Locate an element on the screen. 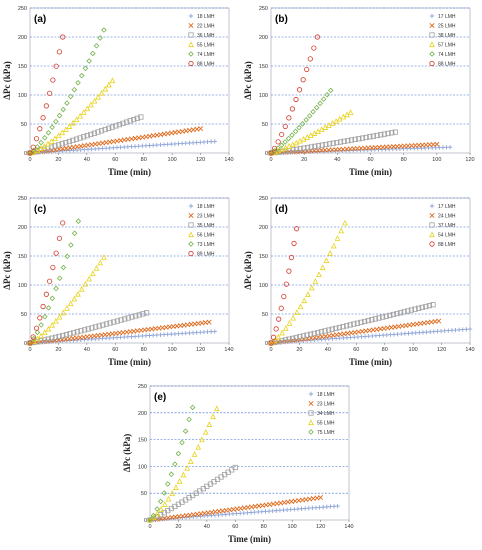  x-tick-label: 40 is located at coordinates (207, 527).